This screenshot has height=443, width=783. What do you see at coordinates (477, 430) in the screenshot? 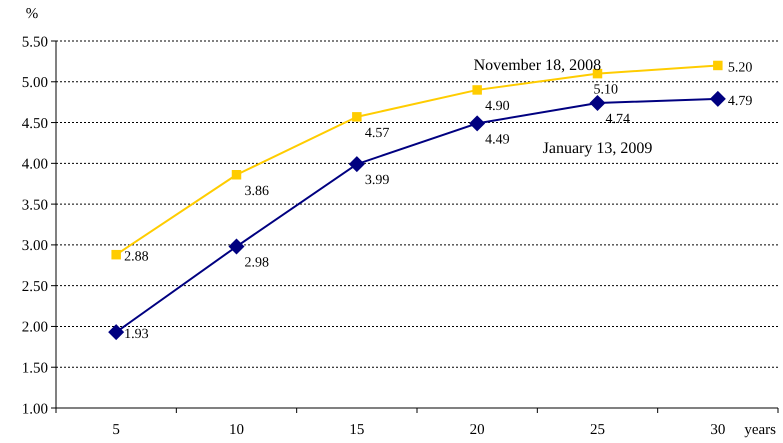
I see `x-tick-label: 20` at bounding box center [477, 430].